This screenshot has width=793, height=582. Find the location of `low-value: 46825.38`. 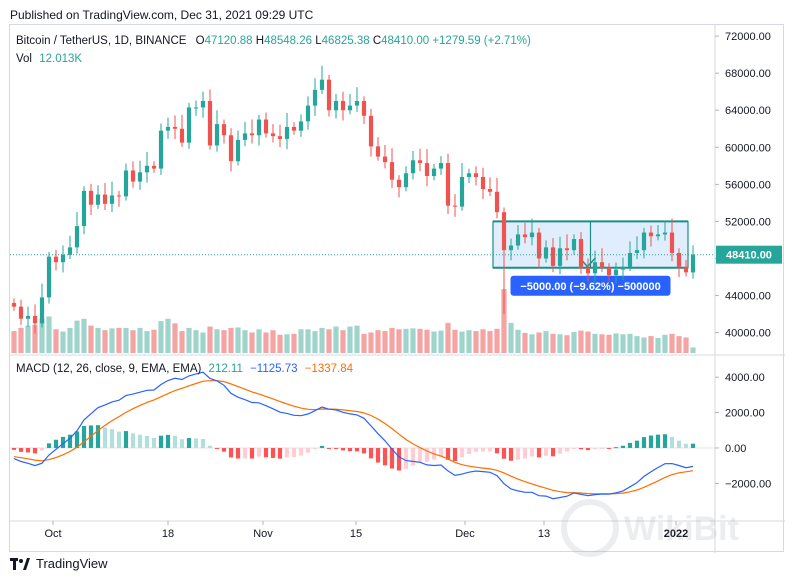

low-value: 46825.38 is located at coordinates (345, 41).